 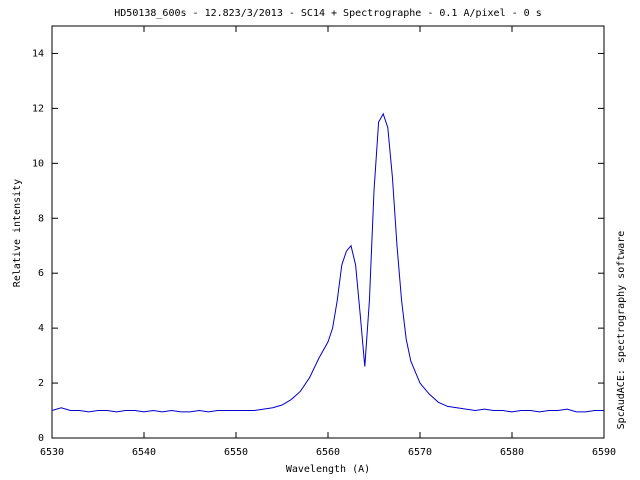 I want to click on x-tick-label: 6560, so click(x=328, y=452).